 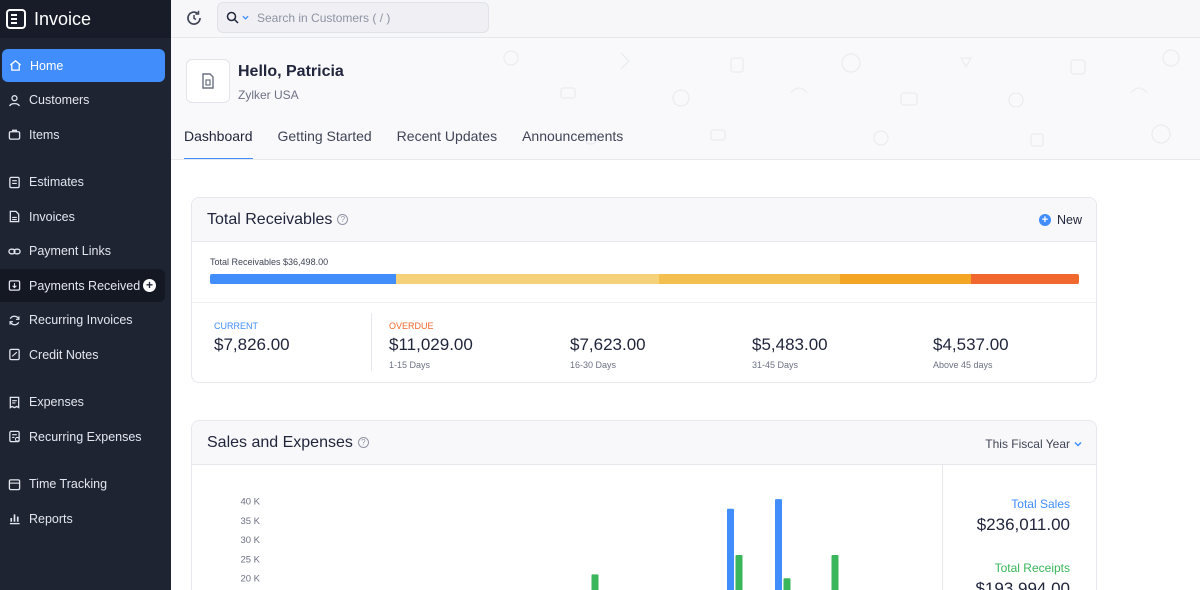 I want to click on total-receipts-label: Total Receipts, so click(x=1032, y=568).